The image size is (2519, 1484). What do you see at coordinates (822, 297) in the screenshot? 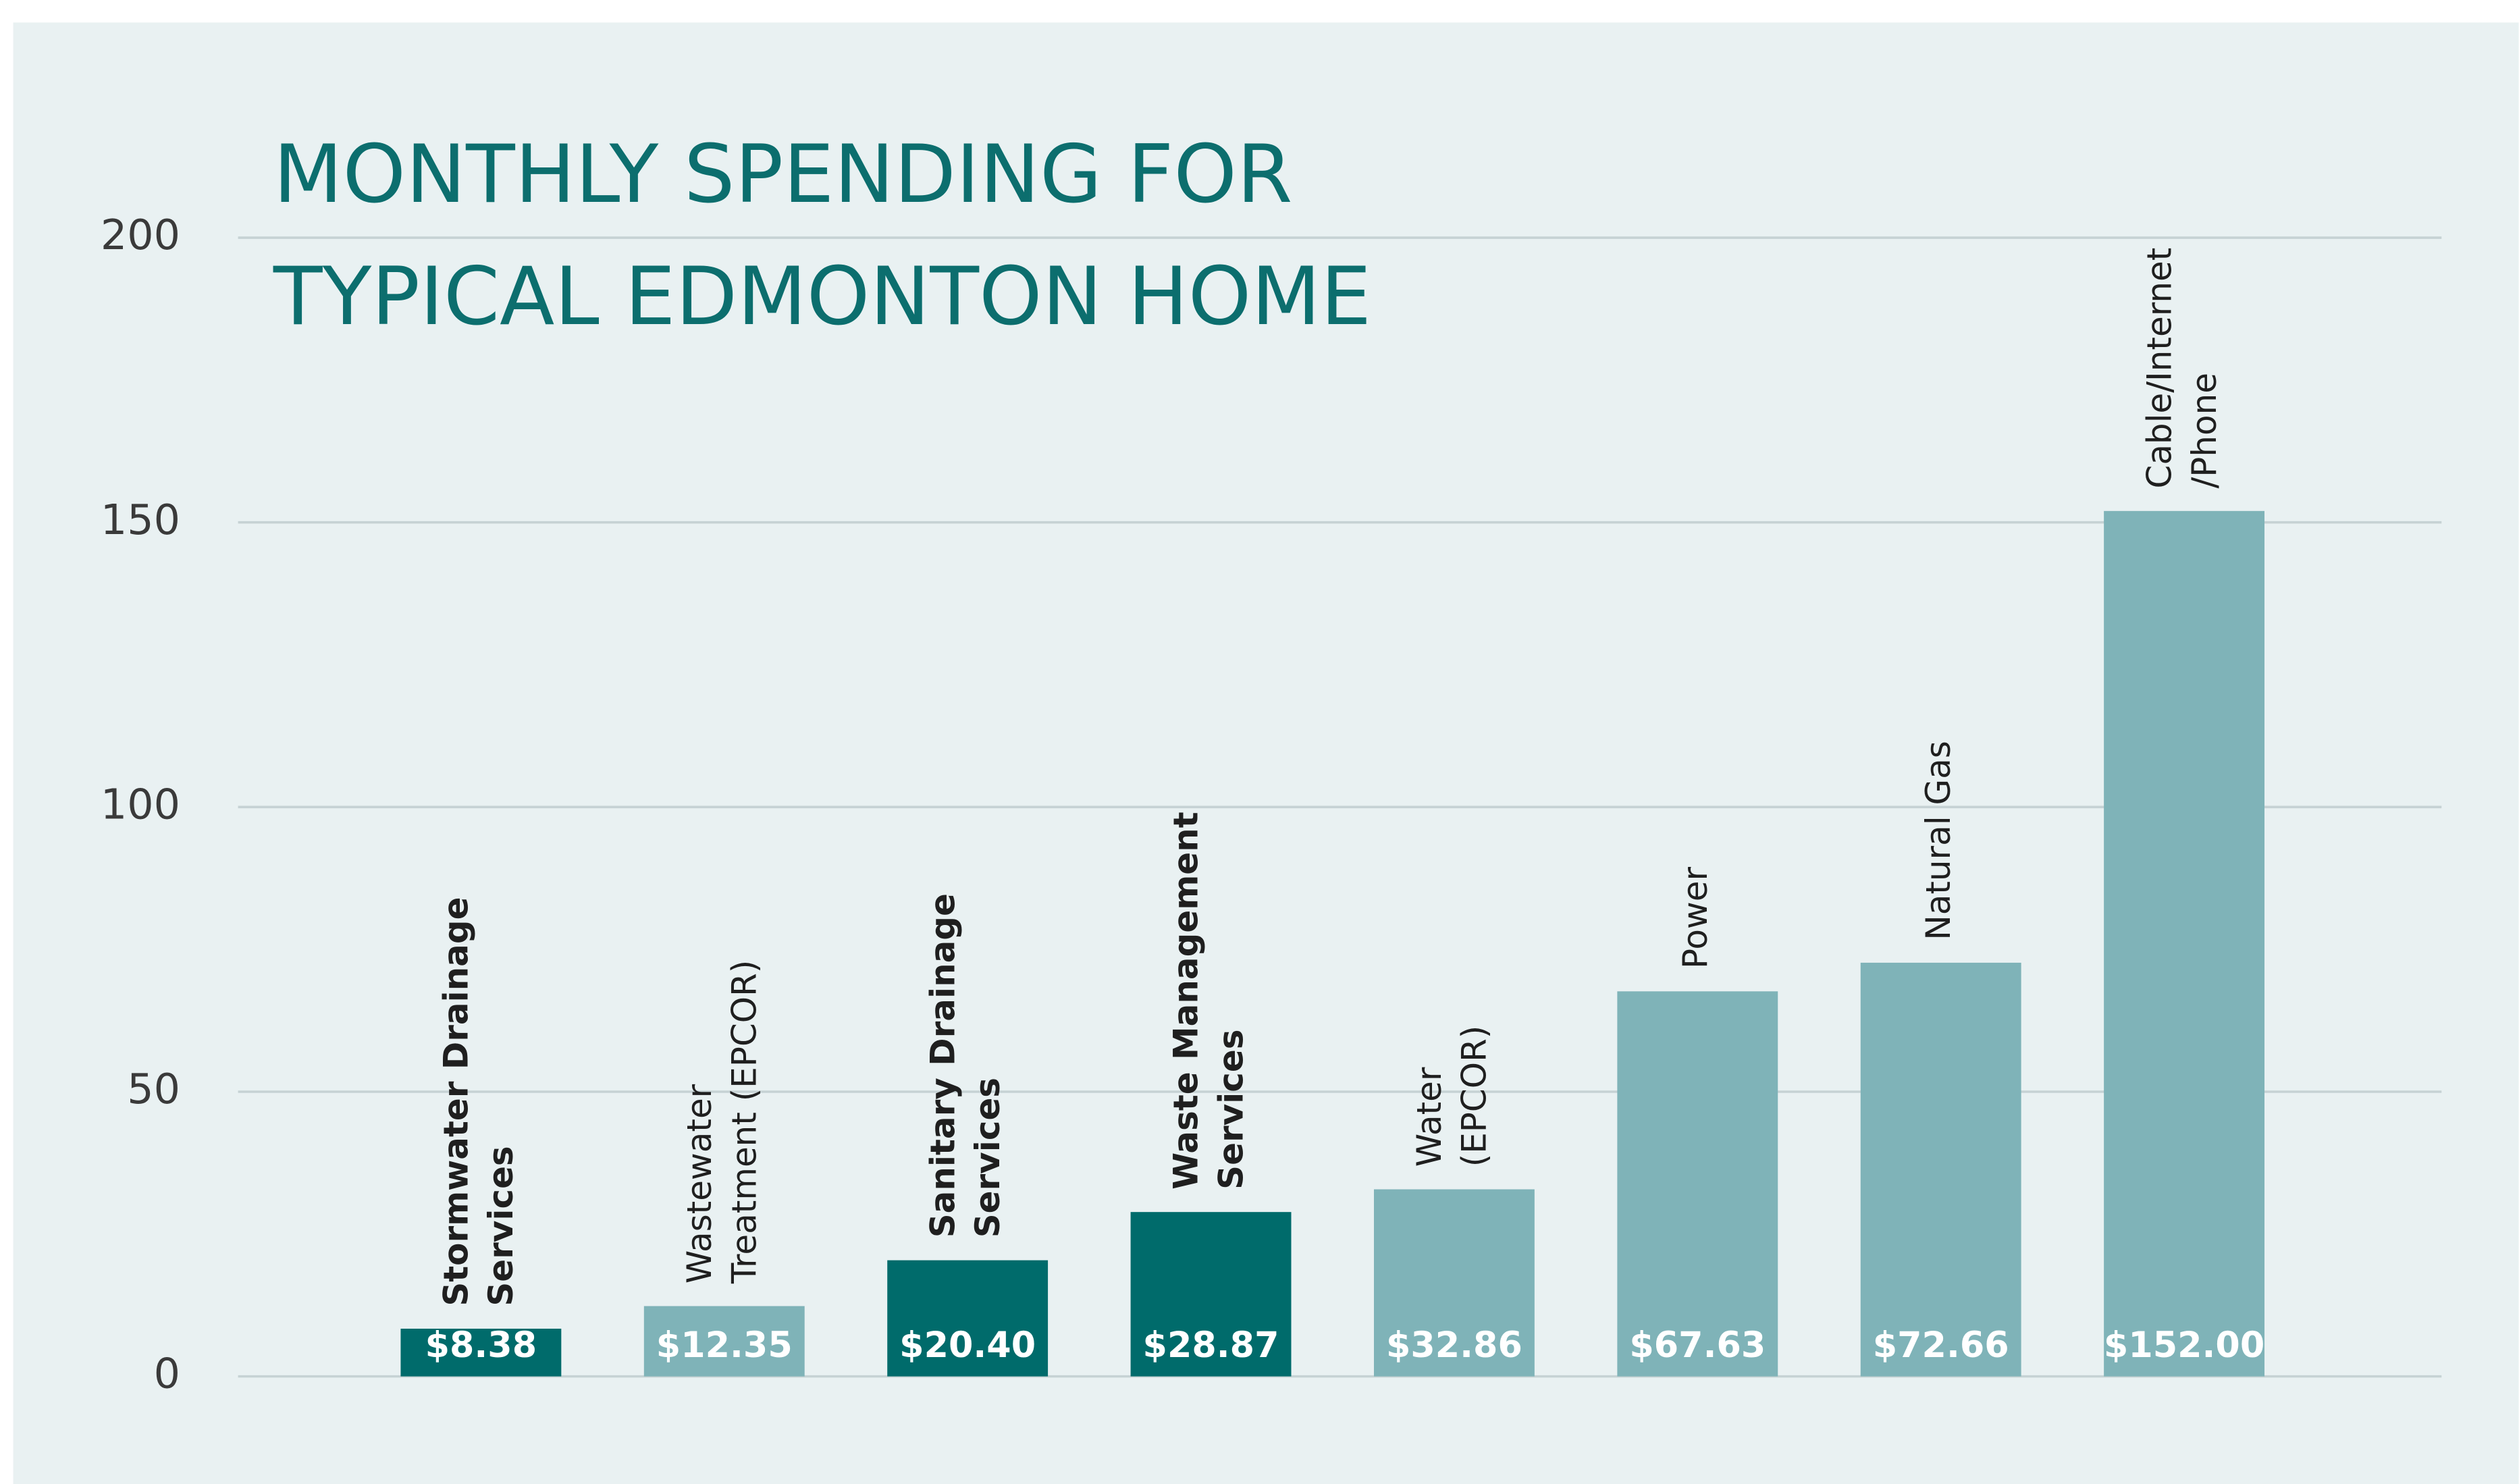
I see `chart-title: TYPICAL EDMONTON HOME` at bounding box center [822, 297].